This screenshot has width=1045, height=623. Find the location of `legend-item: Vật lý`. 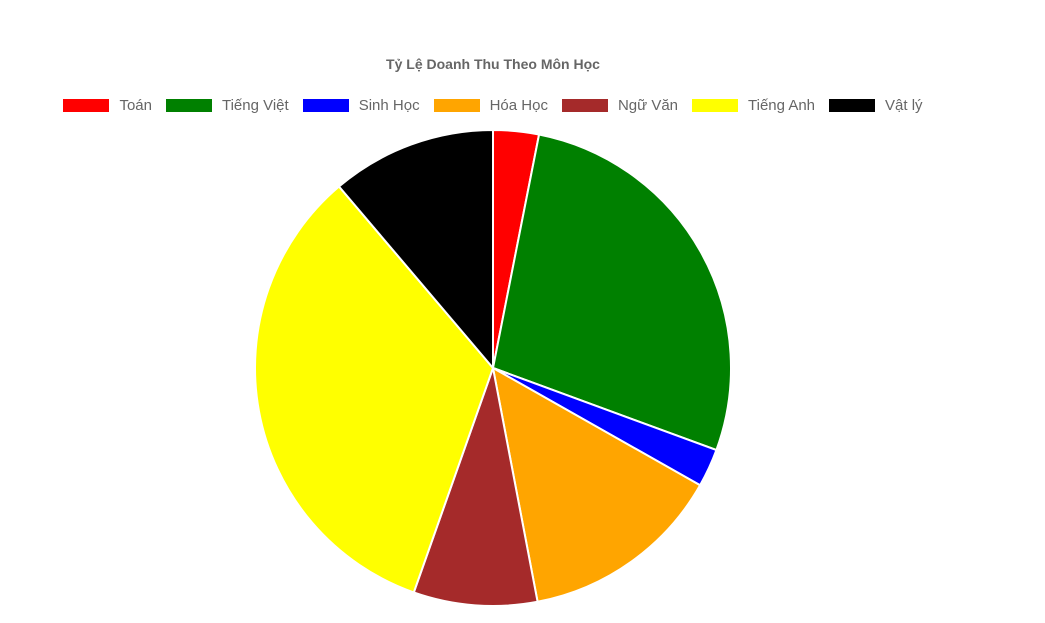

legend-item: Vật lý is located at coordinates (876, 105).